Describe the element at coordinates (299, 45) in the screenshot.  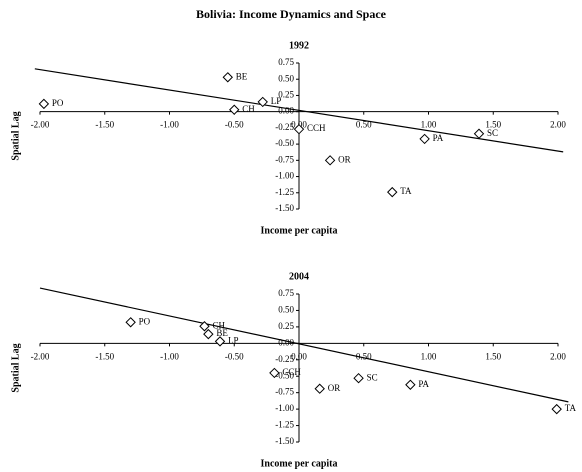
I see `panel-title: 1992` at that location.